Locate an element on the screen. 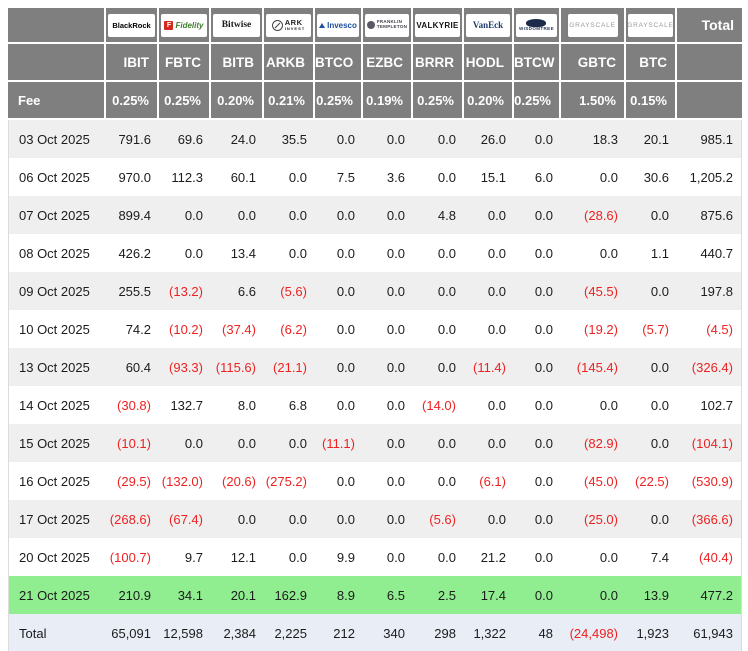 The image size is (748, 651). franklin-circle-icon is located at coordinates (370, 25).